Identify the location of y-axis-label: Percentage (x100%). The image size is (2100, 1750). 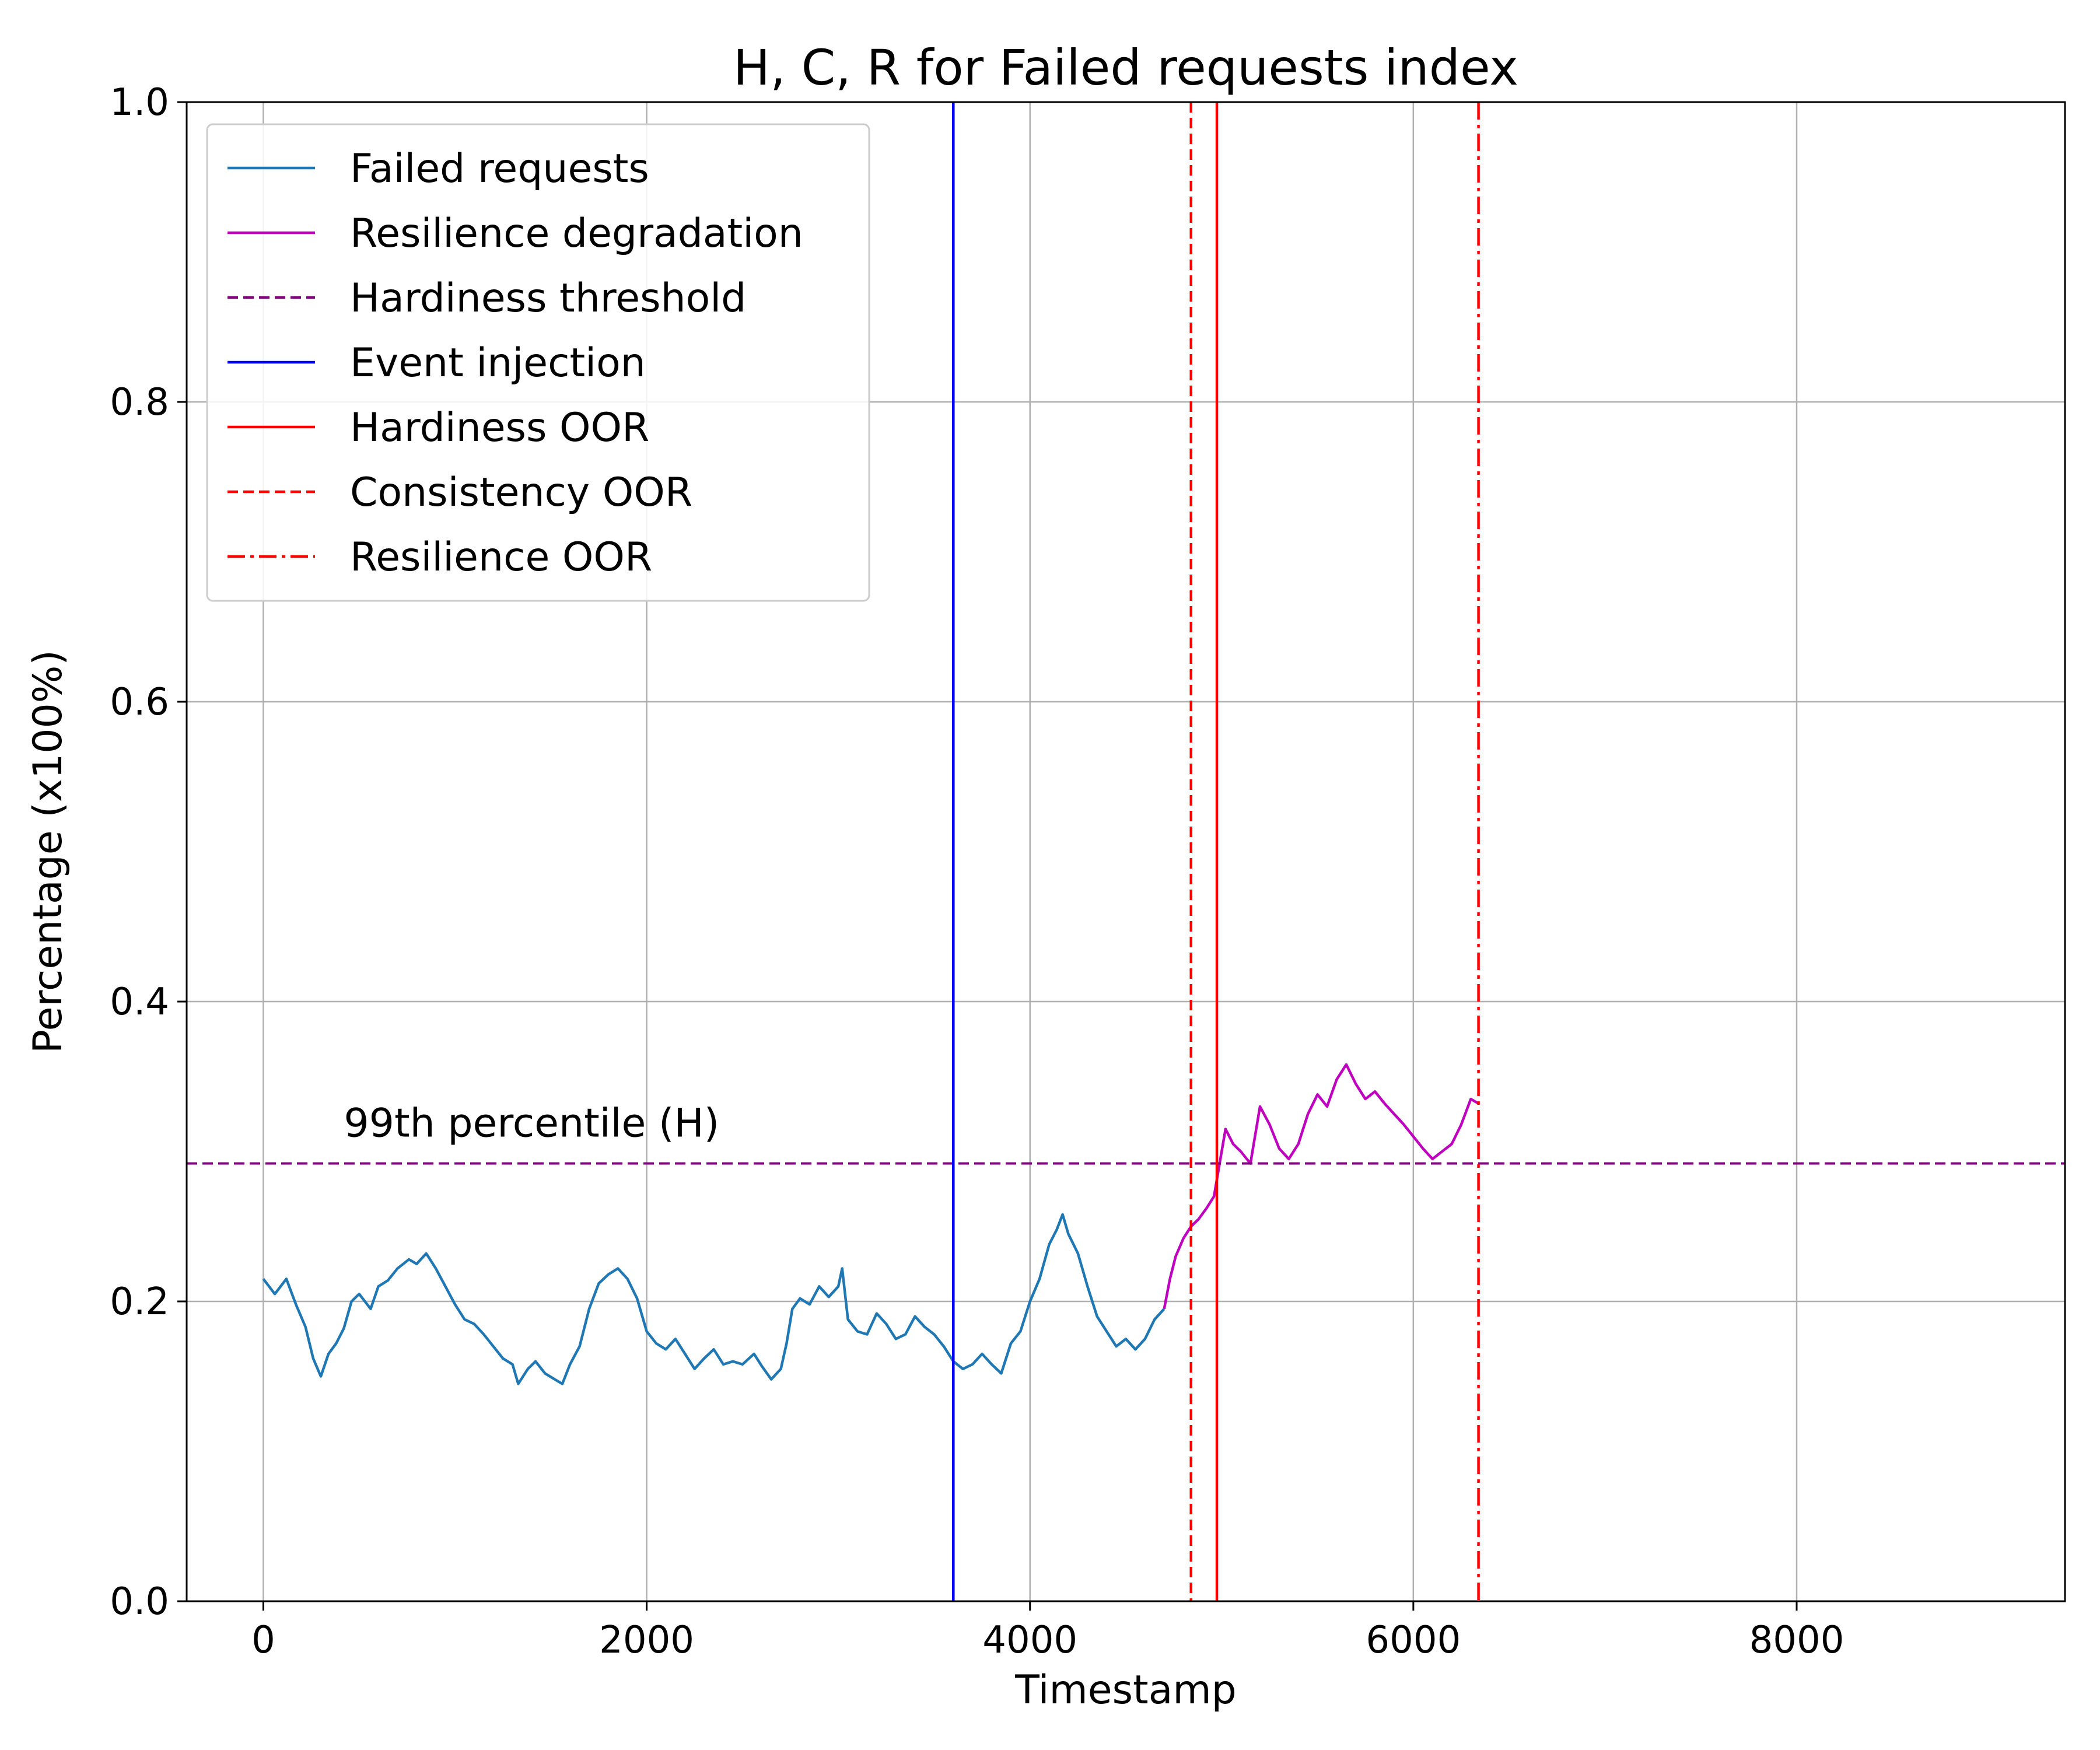
(48, 852).